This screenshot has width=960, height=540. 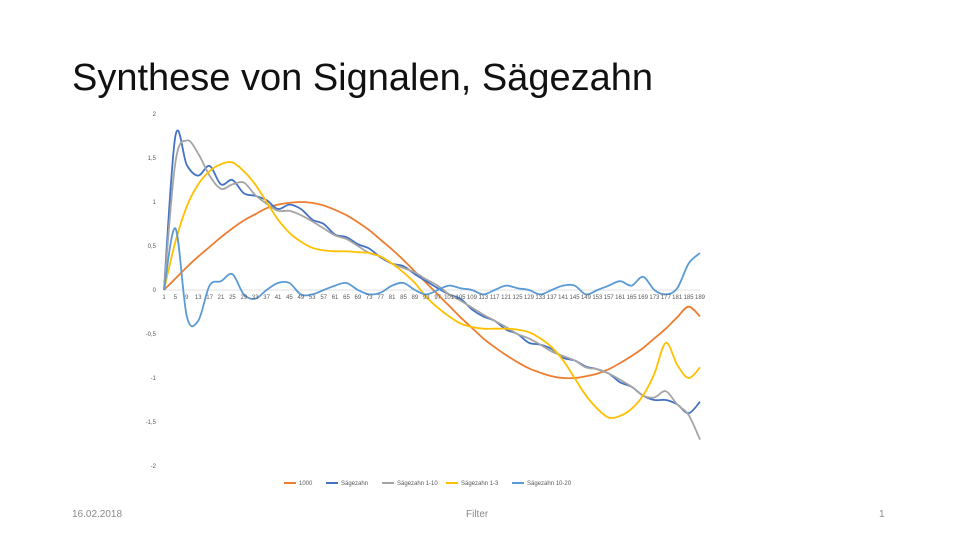 What do you see at coordinates (152, 159) in the screenshot?
I see `y-tick-label: 1,5` at bounding box center [152, 159].